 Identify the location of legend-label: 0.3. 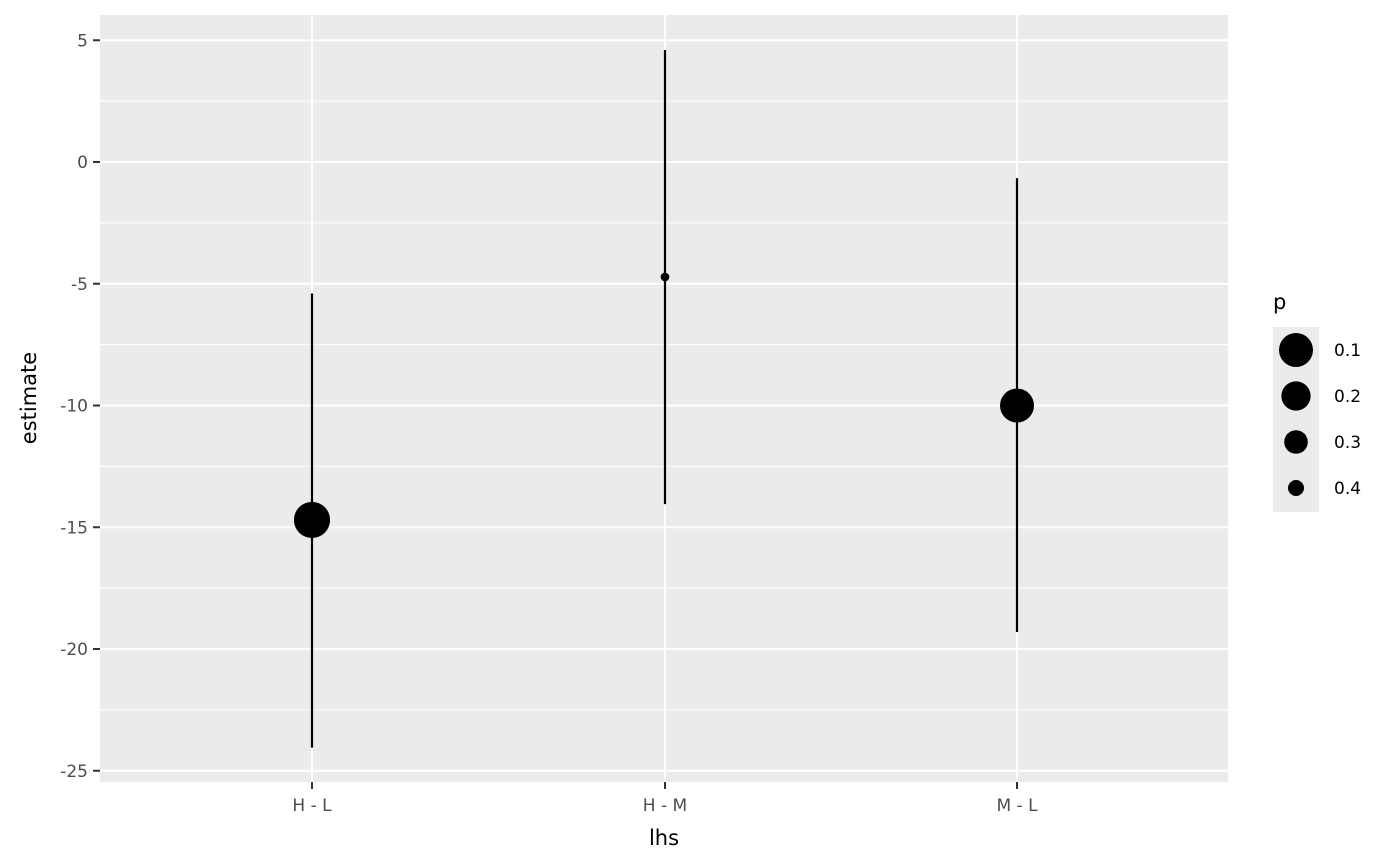
(1347, 443).